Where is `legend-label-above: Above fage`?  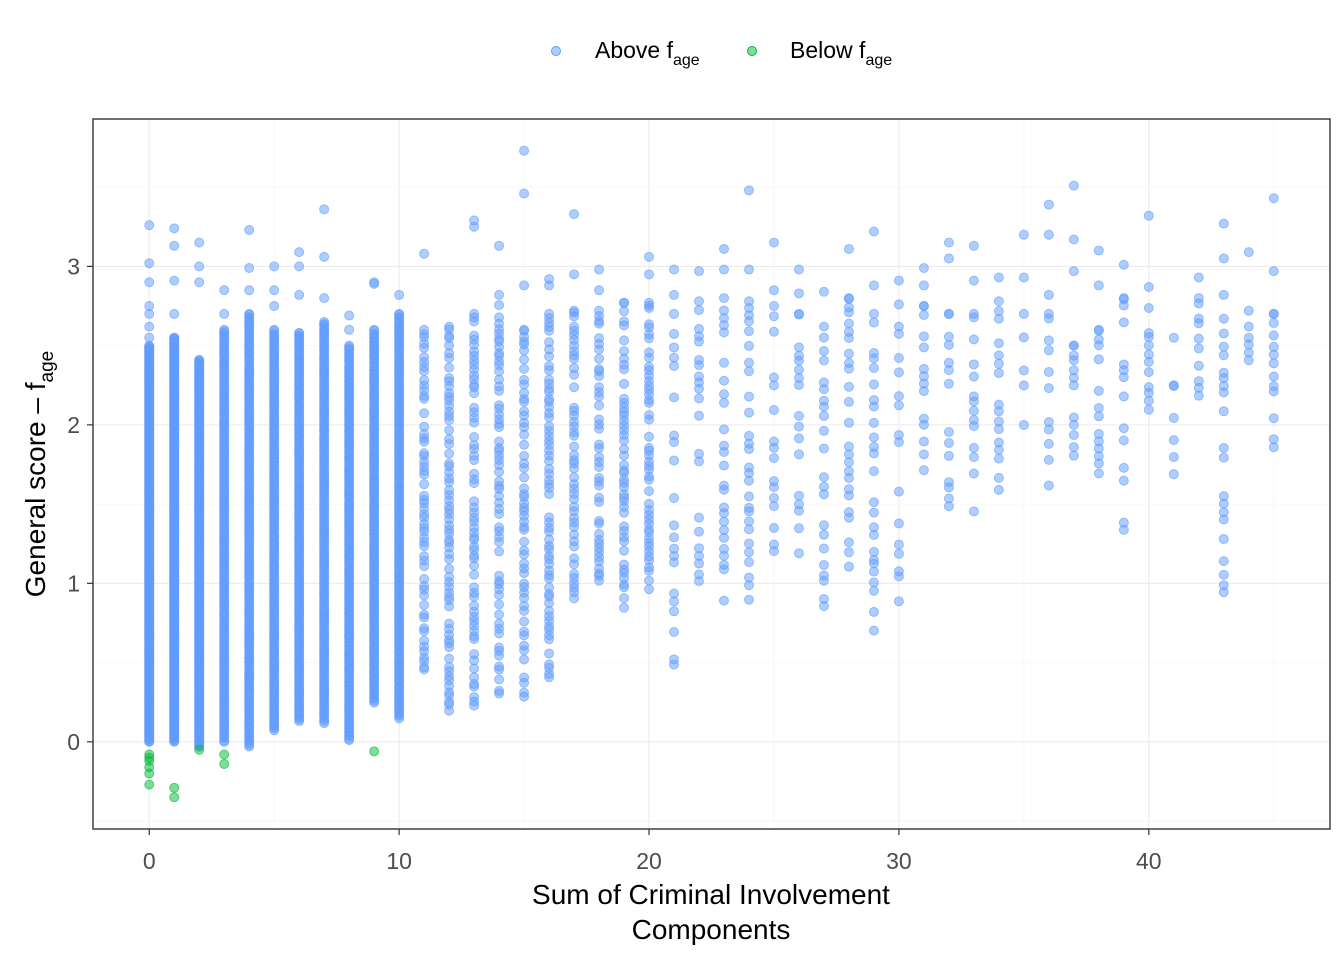
legend-label-above: Above fage is located at coordinates (647, 53).